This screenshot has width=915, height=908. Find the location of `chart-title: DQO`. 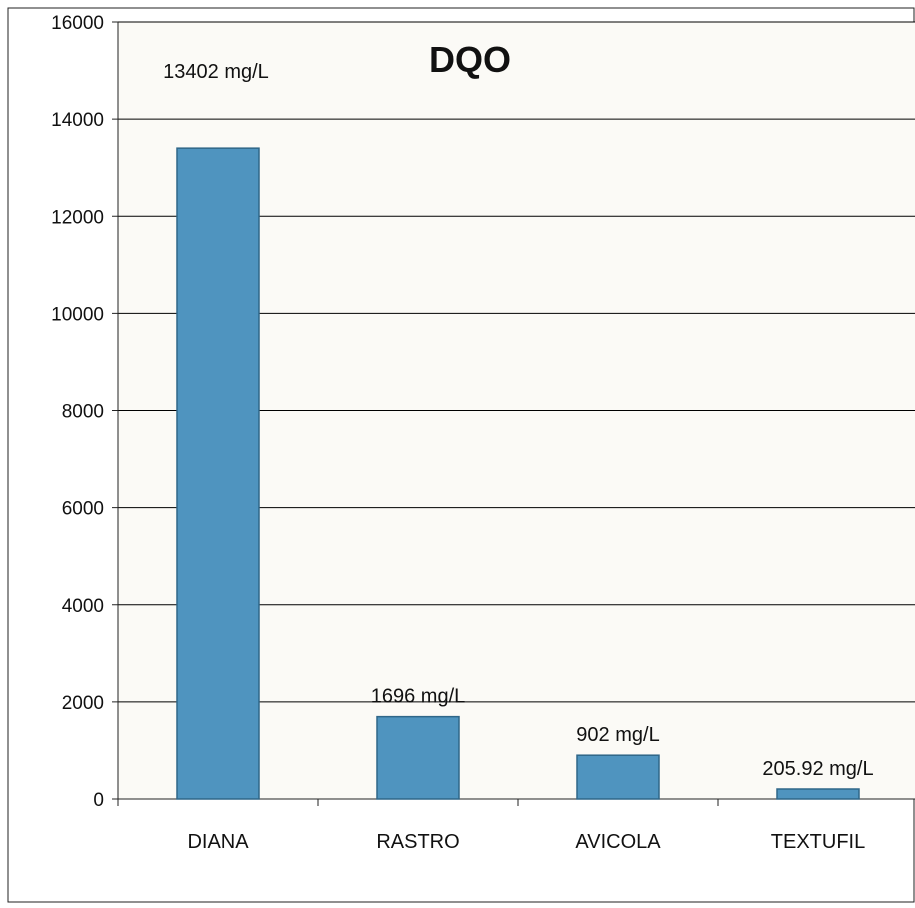

chart-title: DQO is located at coordinates (470, 59).